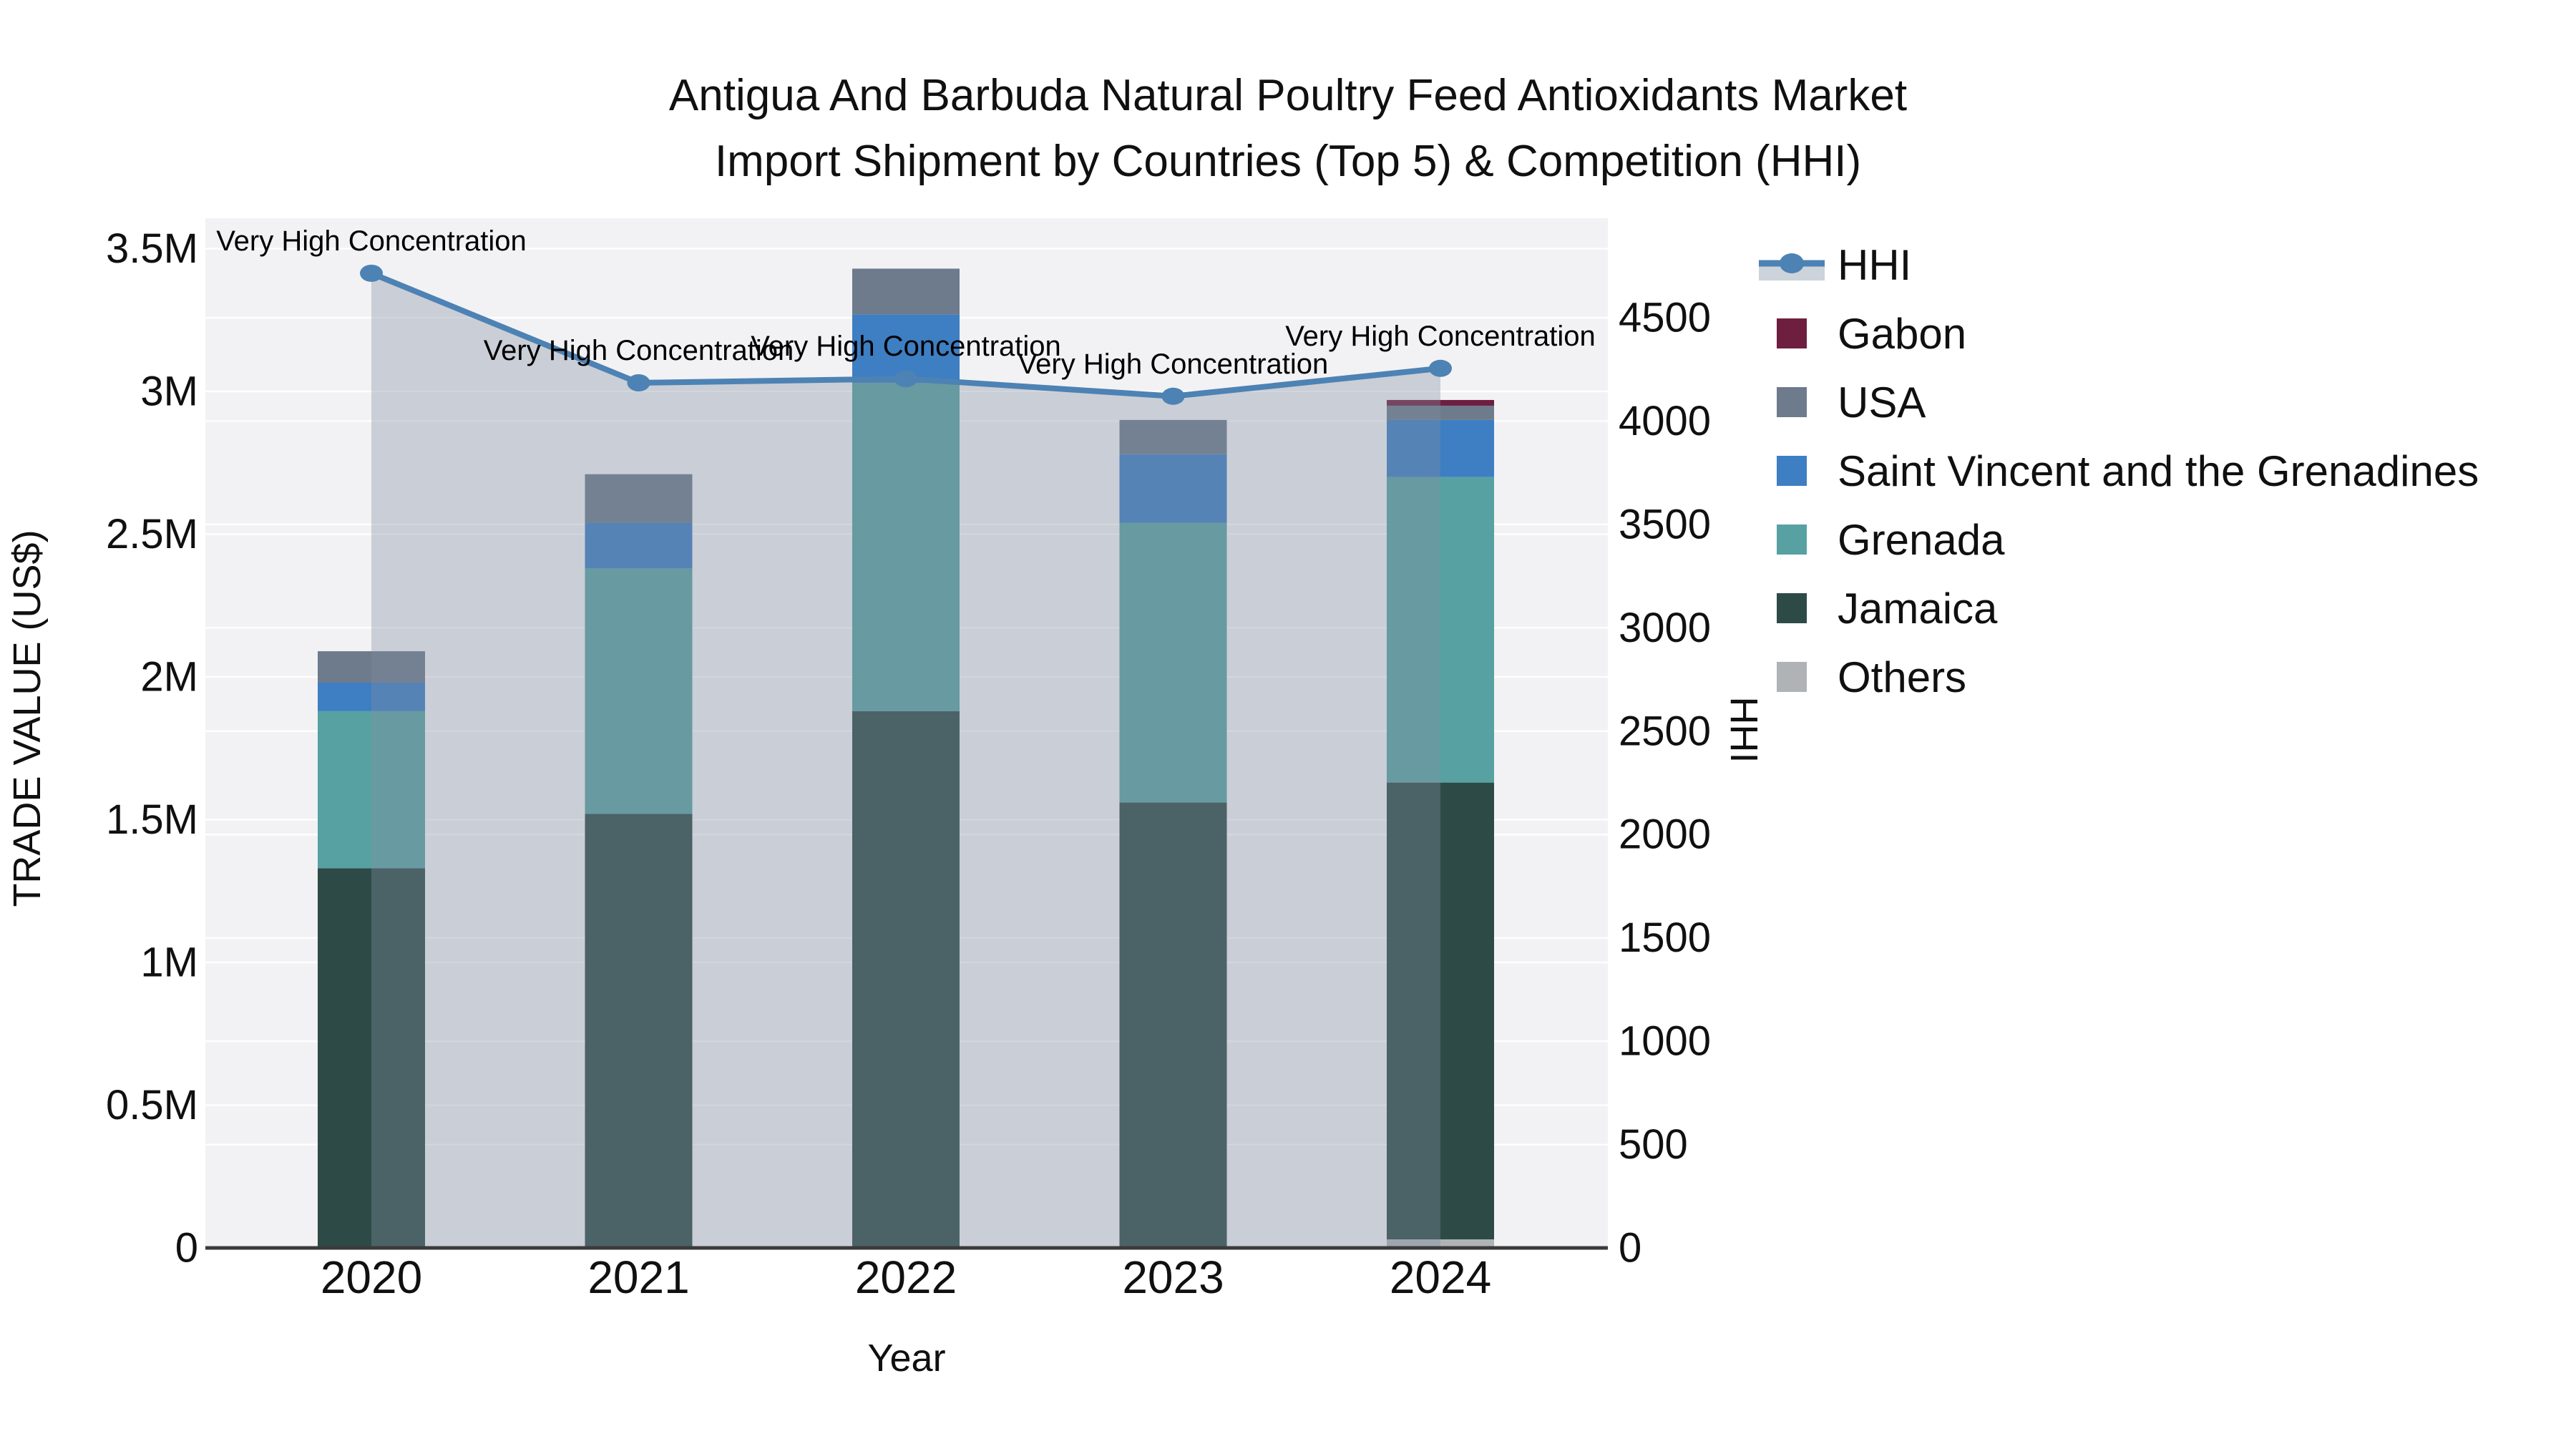 This screenshot has height=1449, width=2576. Describe the element at coordinates (152, 1105) in the screenshot. I see `y-left-tick-label: 0.5M` at that location.